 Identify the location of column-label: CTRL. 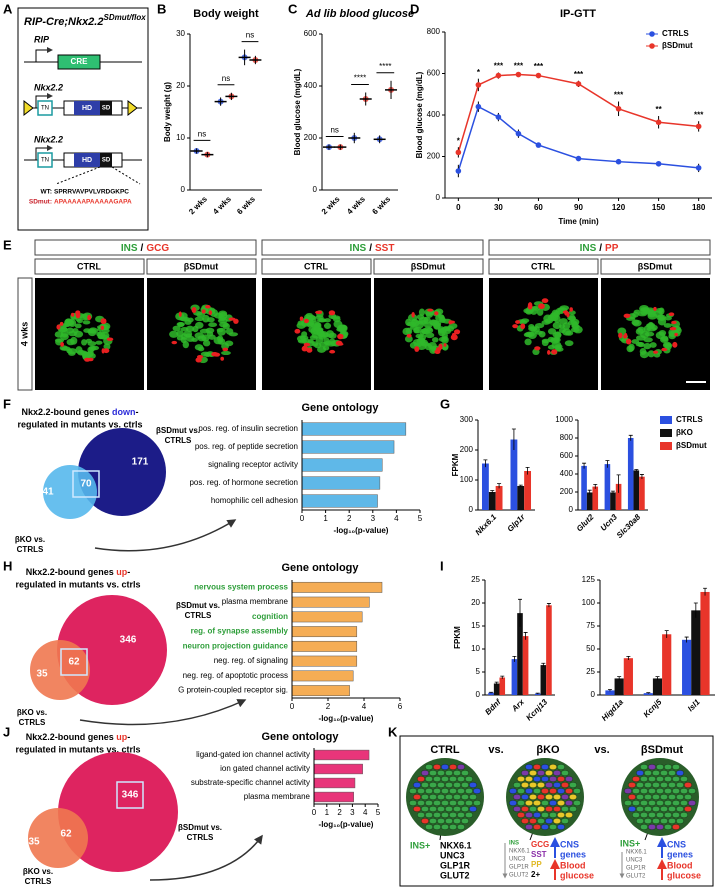
(89, 266).